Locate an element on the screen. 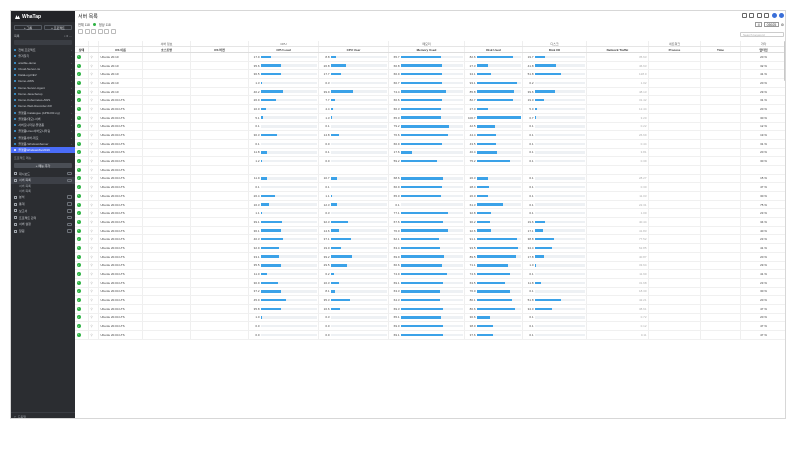 This screenshot has width=800, height=450. table-row: ✓ ⚲ Ubuntu 20.10 1.3 0.3 66.7 93.1 0.2 1.02 20 % is located at coordinates (430, 83).